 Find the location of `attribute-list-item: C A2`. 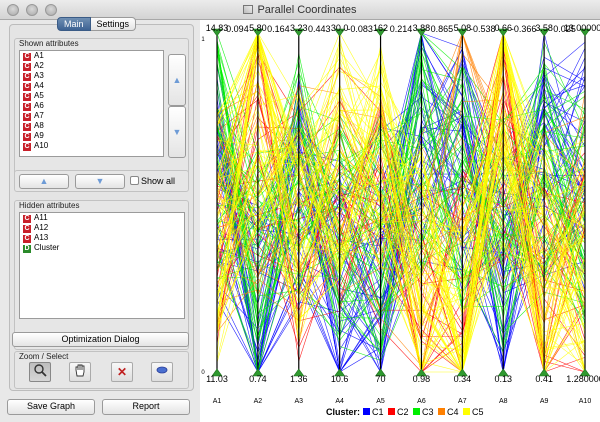

attribute-list-item: C A2 is located at coordinates (91, 66).